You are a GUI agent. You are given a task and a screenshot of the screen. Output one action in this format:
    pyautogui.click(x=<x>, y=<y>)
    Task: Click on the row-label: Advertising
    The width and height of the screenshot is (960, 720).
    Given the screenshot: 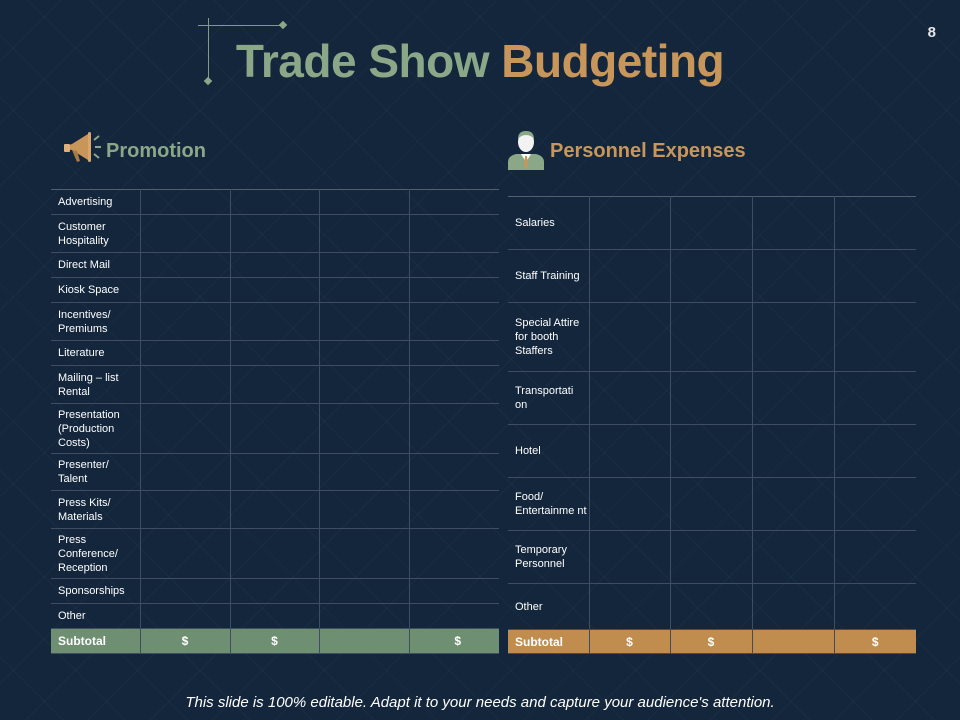 What is the action you would take?
    pyautogui.click(x=96, y=202)
    